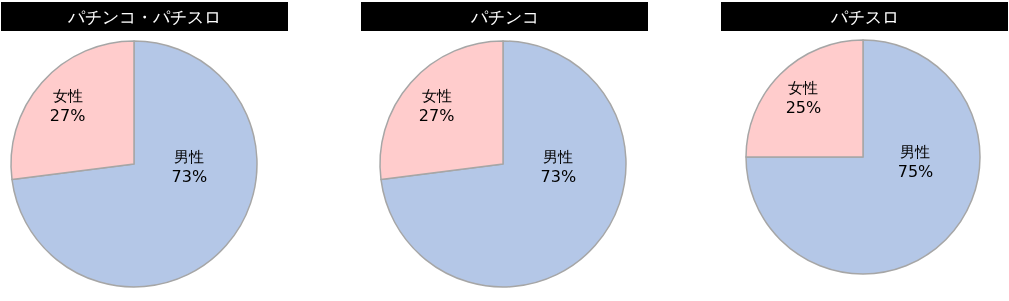 The width and height of the screenshot is (1009, 301). Describe the element at coordinates (864, 17) in the screenshot. I see `chart-title: パチスロ` at that location.